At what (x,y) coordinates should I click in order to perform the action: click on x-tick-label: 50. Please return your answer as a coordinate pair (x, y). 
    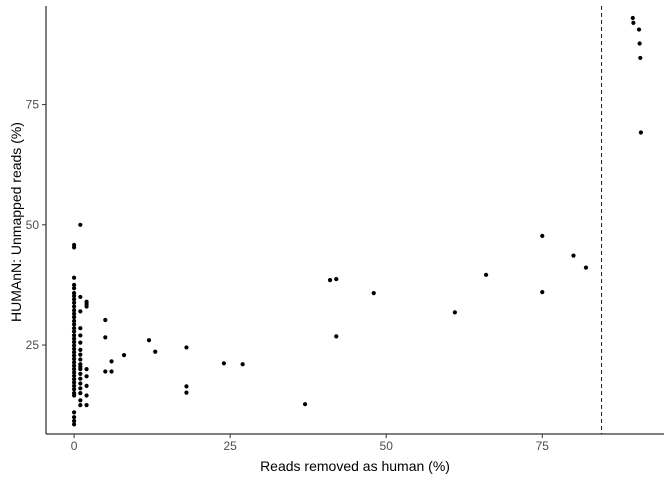
    Looking at the image, I should click on (387, 446).